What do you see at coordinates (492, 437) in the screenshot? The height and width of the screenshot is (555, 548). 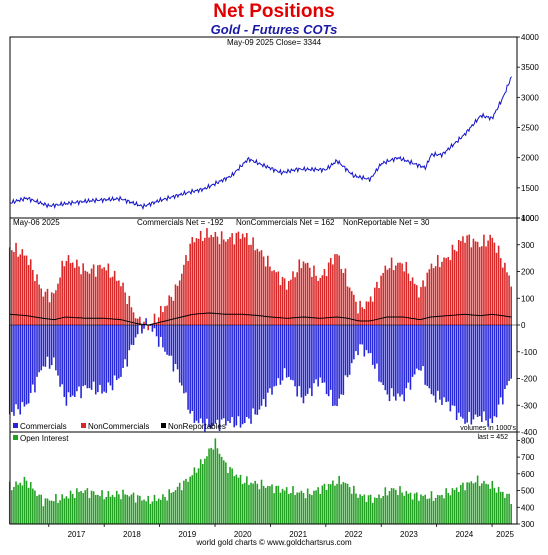 I see `oi-last-label: last = 452` at bounding box center [492, 437].